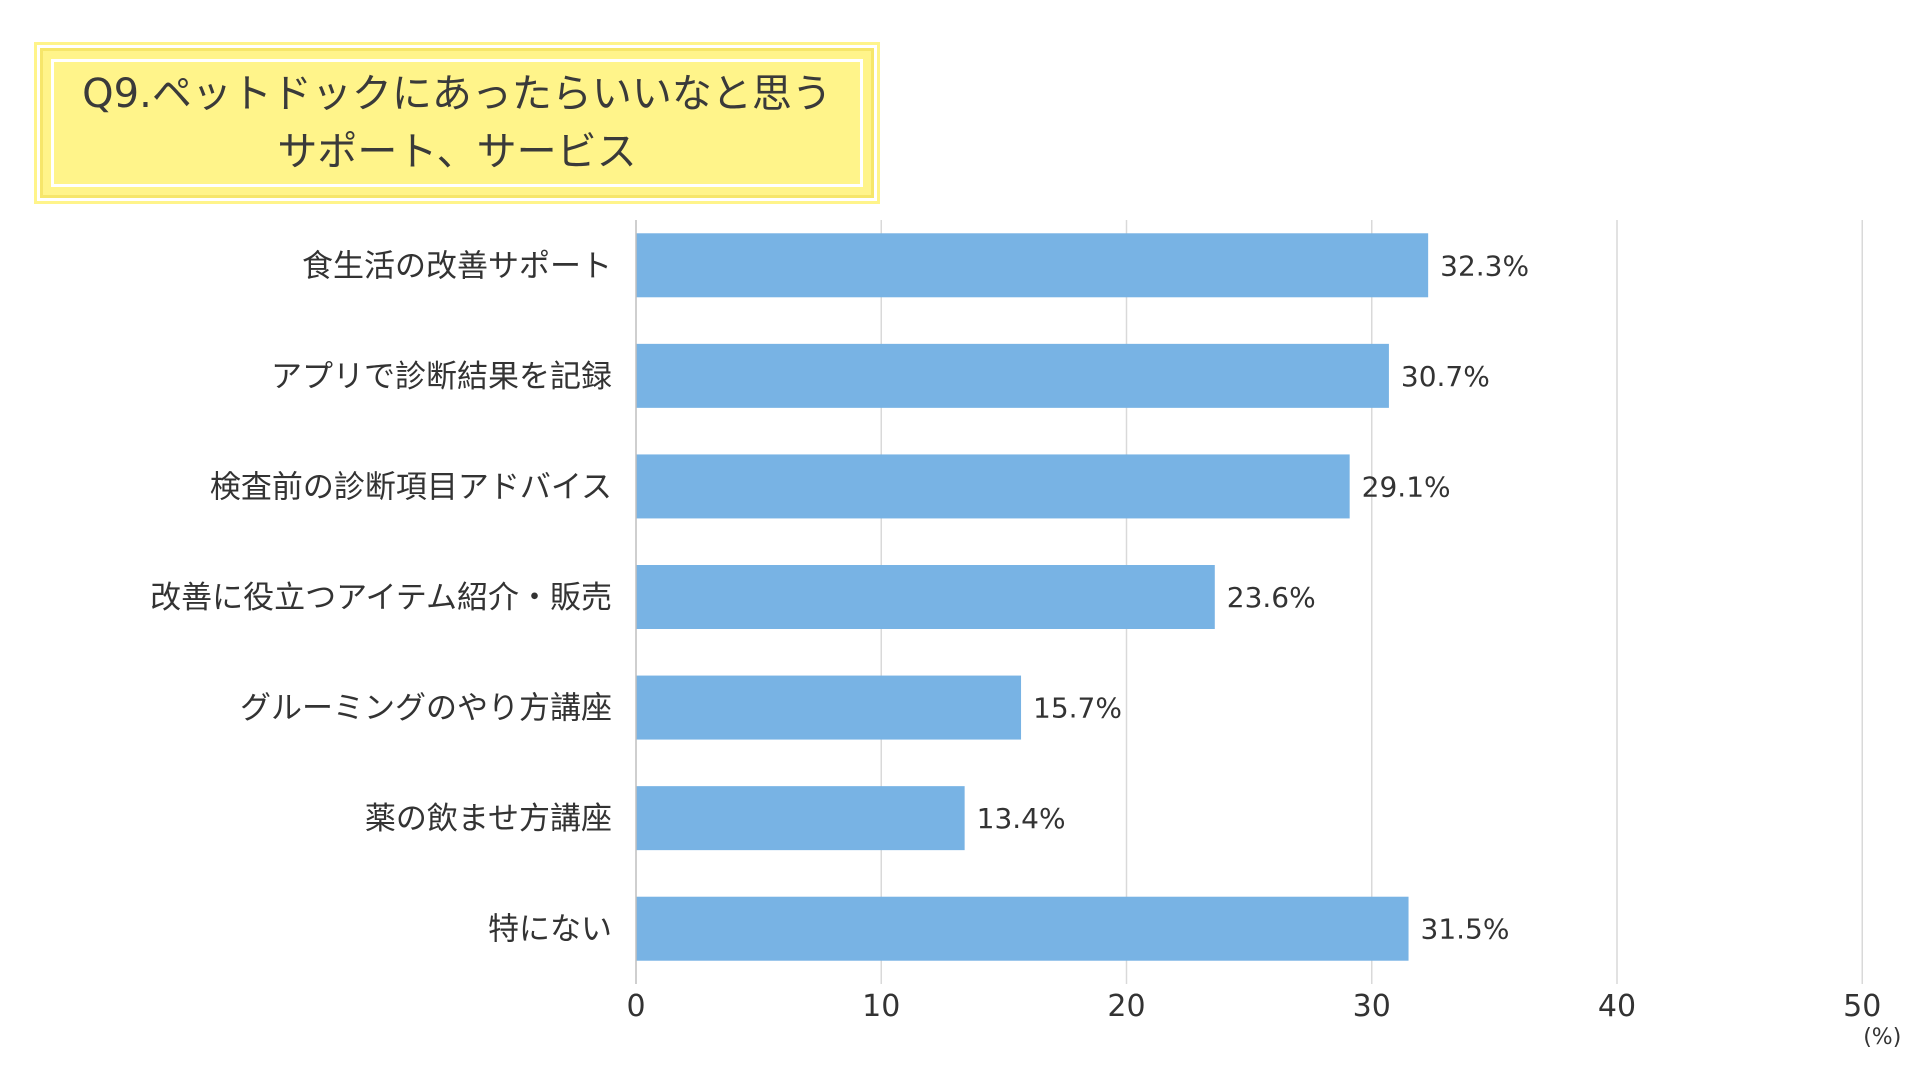  Describe the element at coordinates (1406, 486) in the screenshot. I see `value-label-2: 29.1%` at that location.